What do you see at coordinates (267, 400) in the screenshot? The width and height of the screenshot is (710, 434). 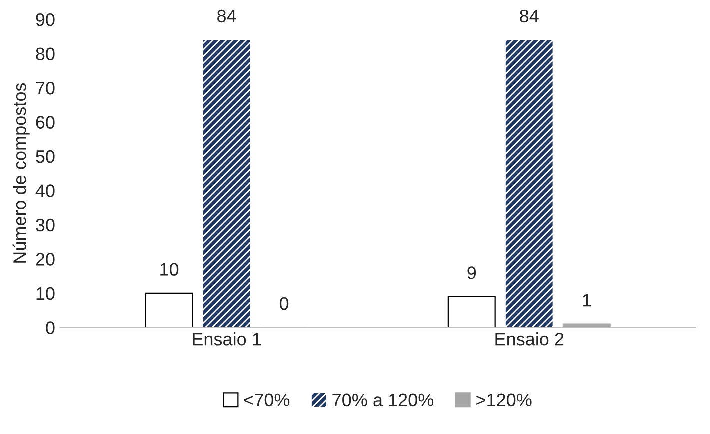 I see `legend-label: <70%` at bounding box center [267, 400].